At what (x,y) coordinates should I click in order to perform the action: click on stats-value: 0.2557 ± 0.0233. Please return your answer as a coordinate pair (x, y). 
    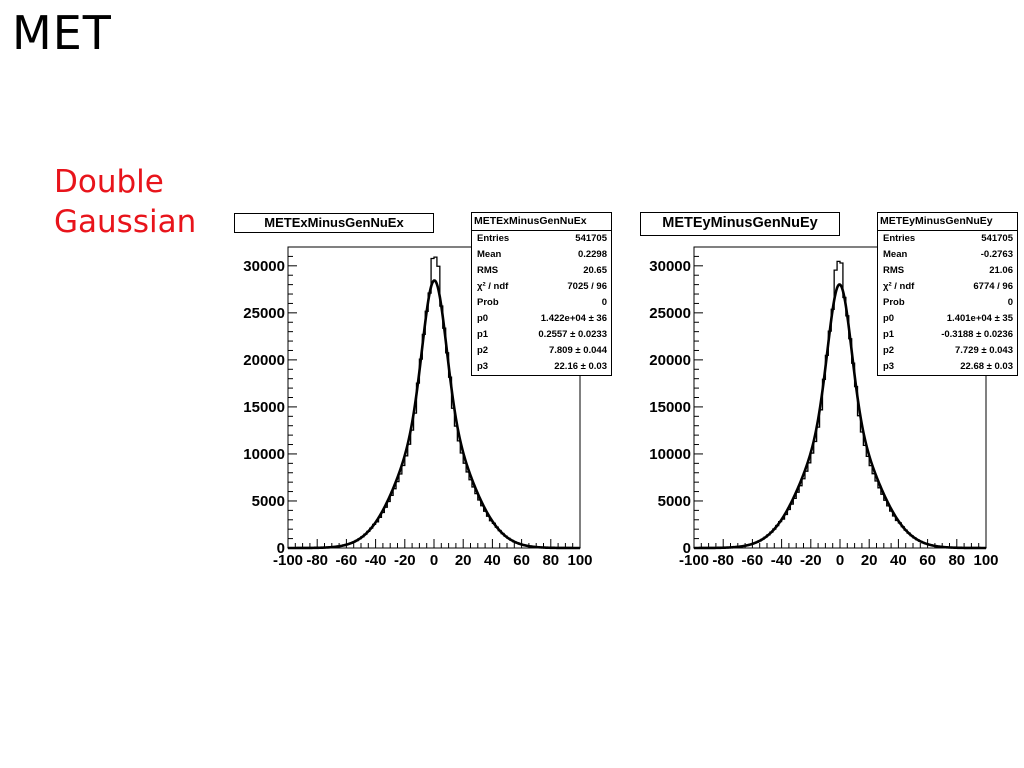
    Looking at the image, I should click on (572, 334).